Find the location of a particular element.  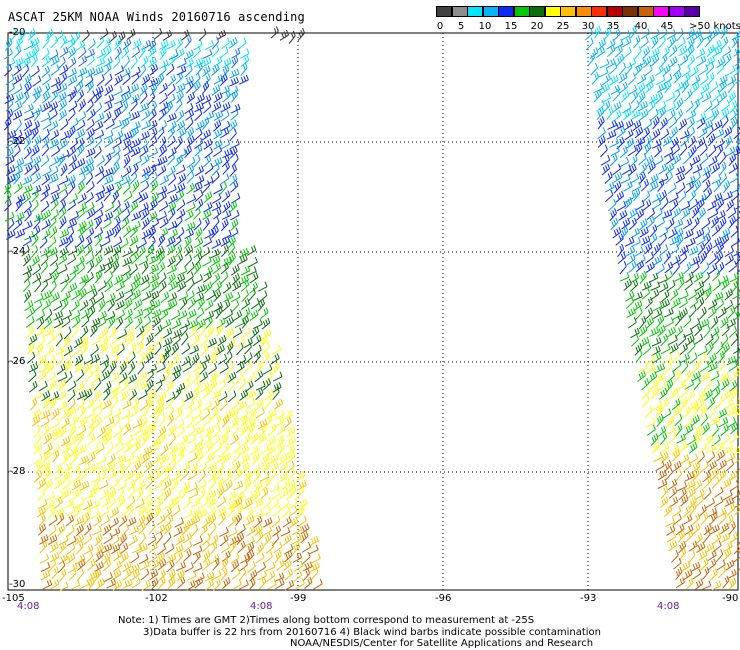

legend-label: >50 knots is located at coordinates (714, 26).